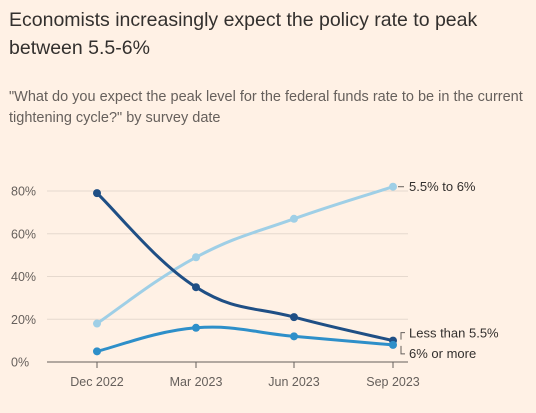  I want to click on x-tick-label: Sep 2023, so click(393, 382).